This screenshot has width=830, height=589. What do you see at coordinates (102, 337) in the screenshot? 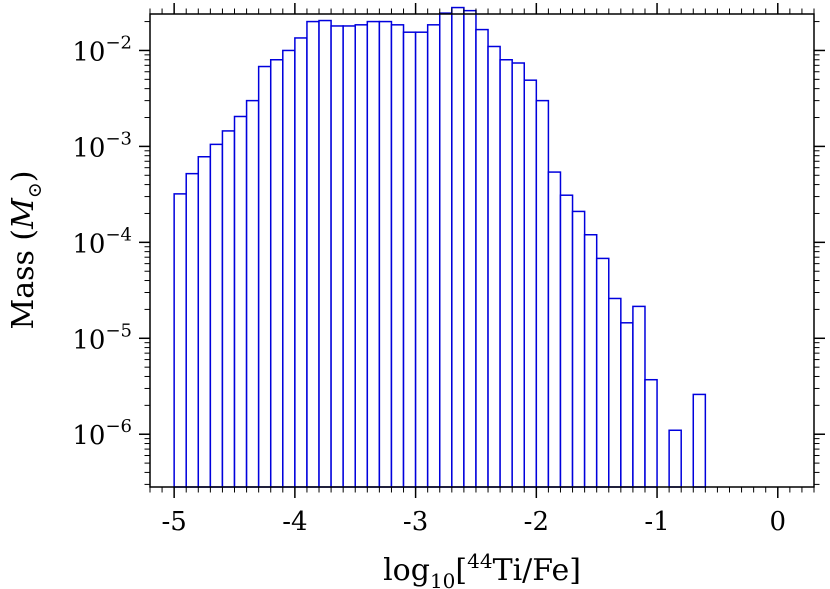
I see `y-tick-label: 10⁻⁵` at bounding box center [102, 337].